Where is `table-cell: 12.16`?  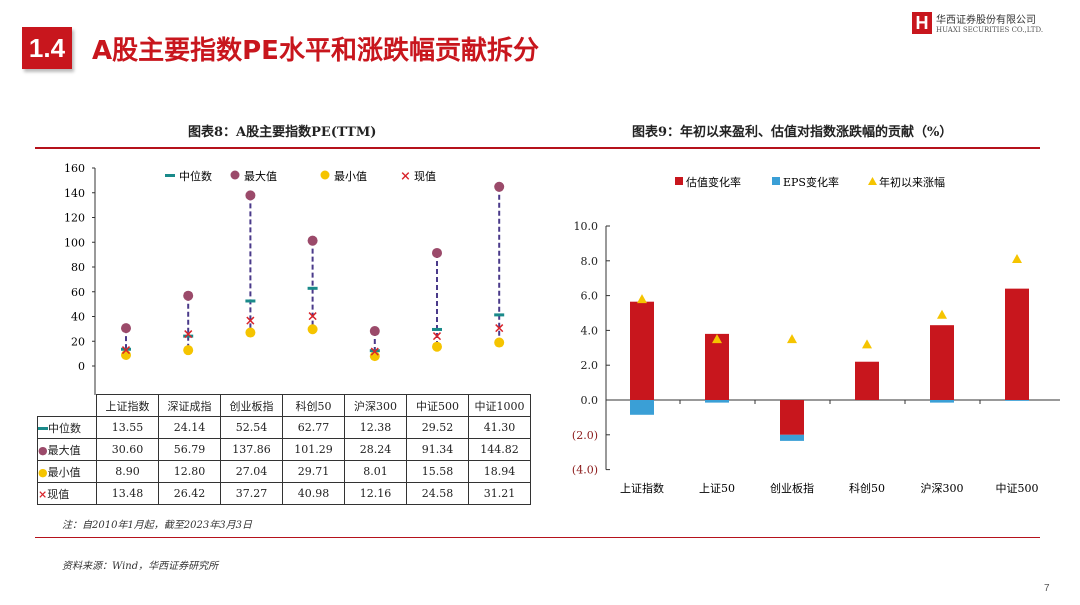 table-cell: 12.16 is located at coordinates (375, 493).